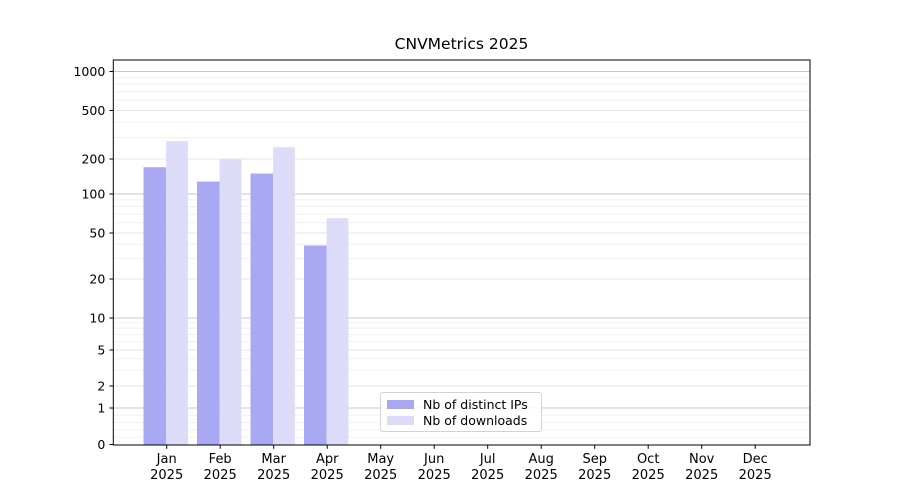 The width and height of the screenshot is (900, 500). Describe the element at coordinates (220, 459) in the screenshot. I see `x-tick-label-month: Feb` at that location.